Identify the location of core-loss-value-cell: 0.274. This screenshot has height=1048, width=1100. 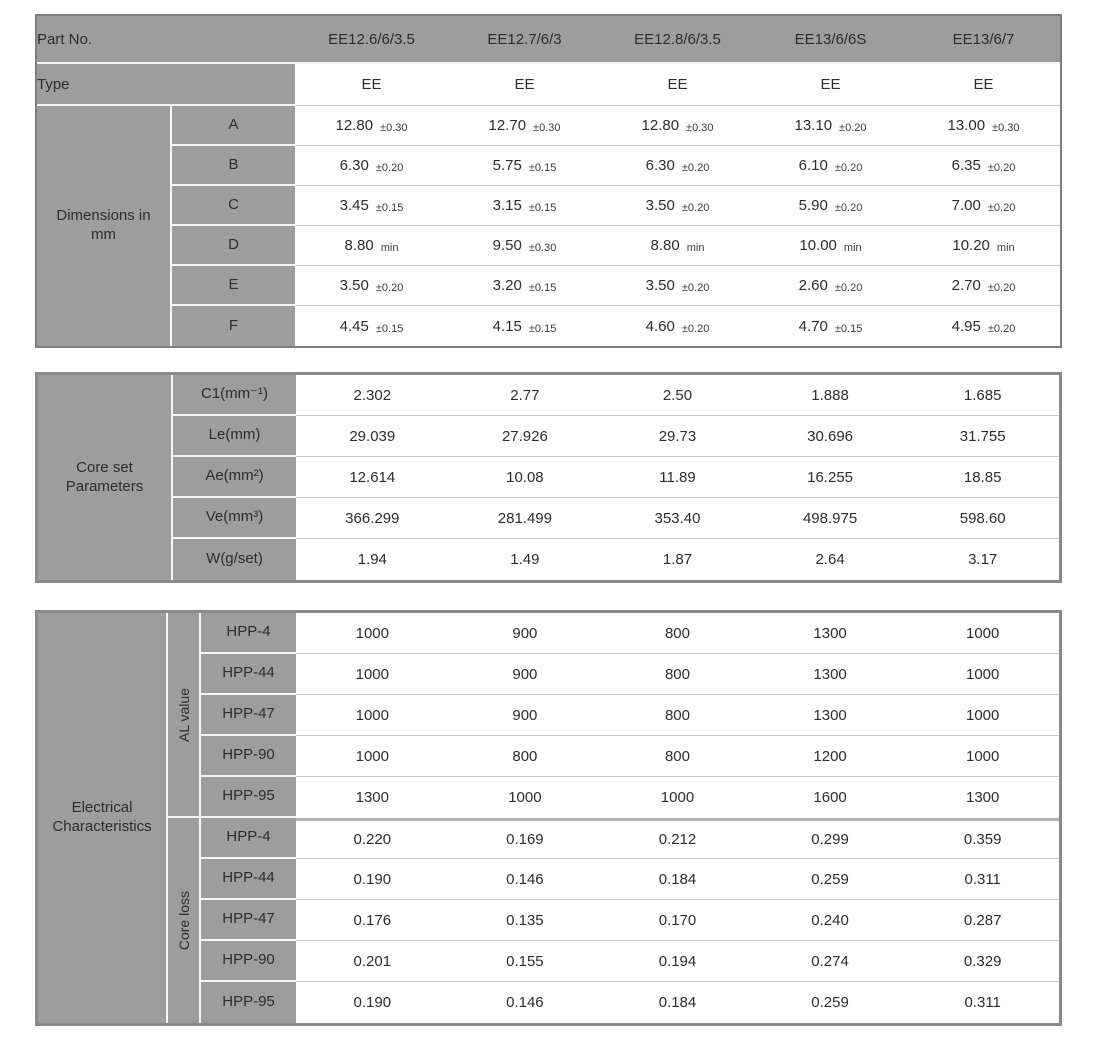
(830, 961).